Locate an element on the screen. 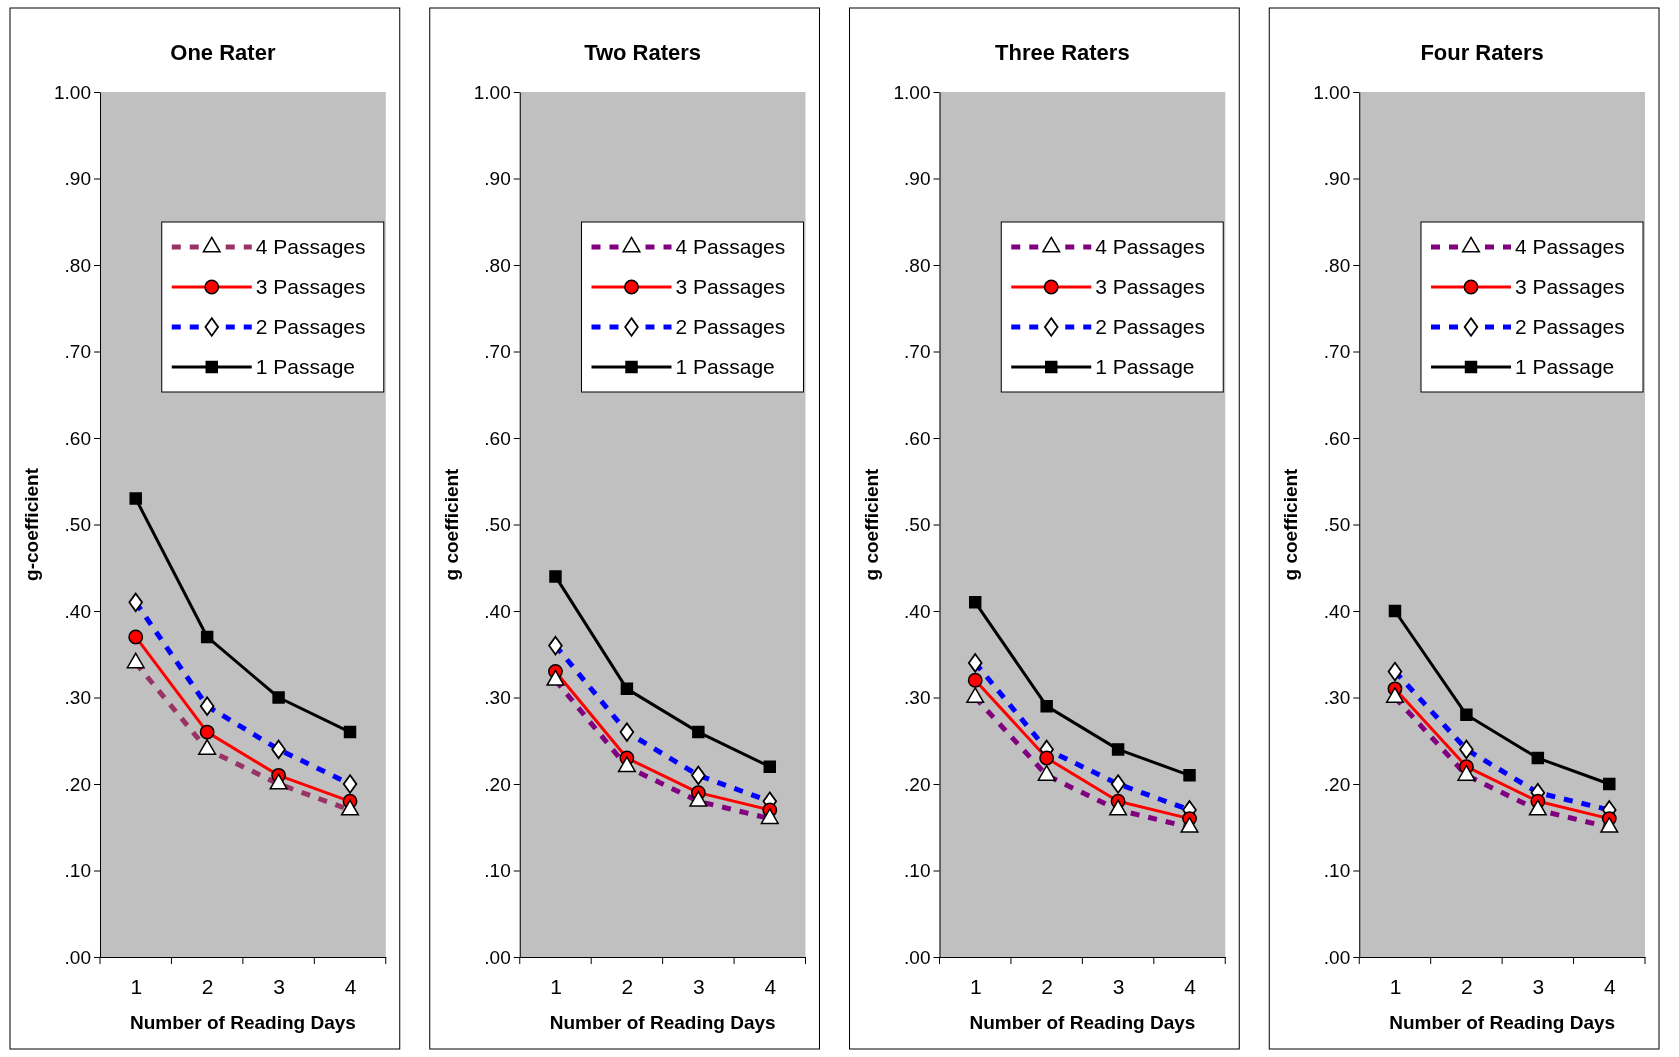 The height and width of the screenshot is (1057, 1679). y-axis-title: g-coefficient is located at coordinates (31, 524).